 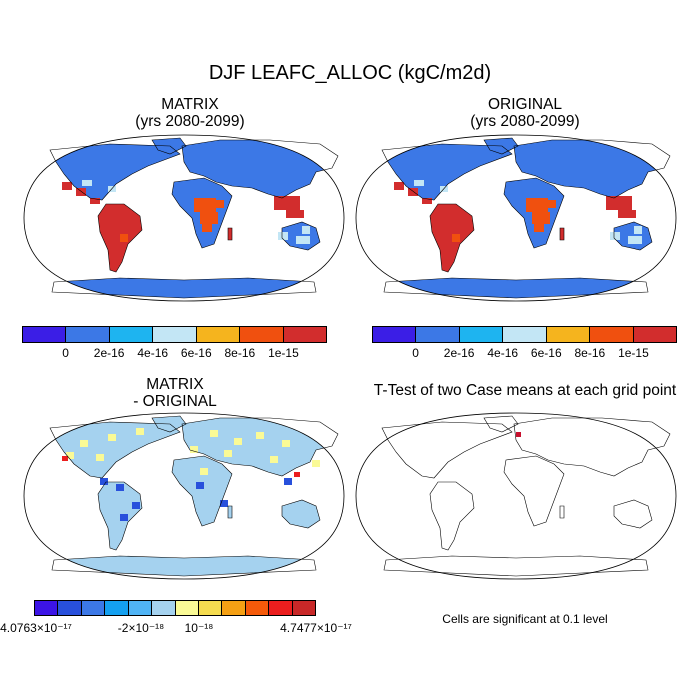 I want to click on region-northAmerica, so click(x=115, y=450).